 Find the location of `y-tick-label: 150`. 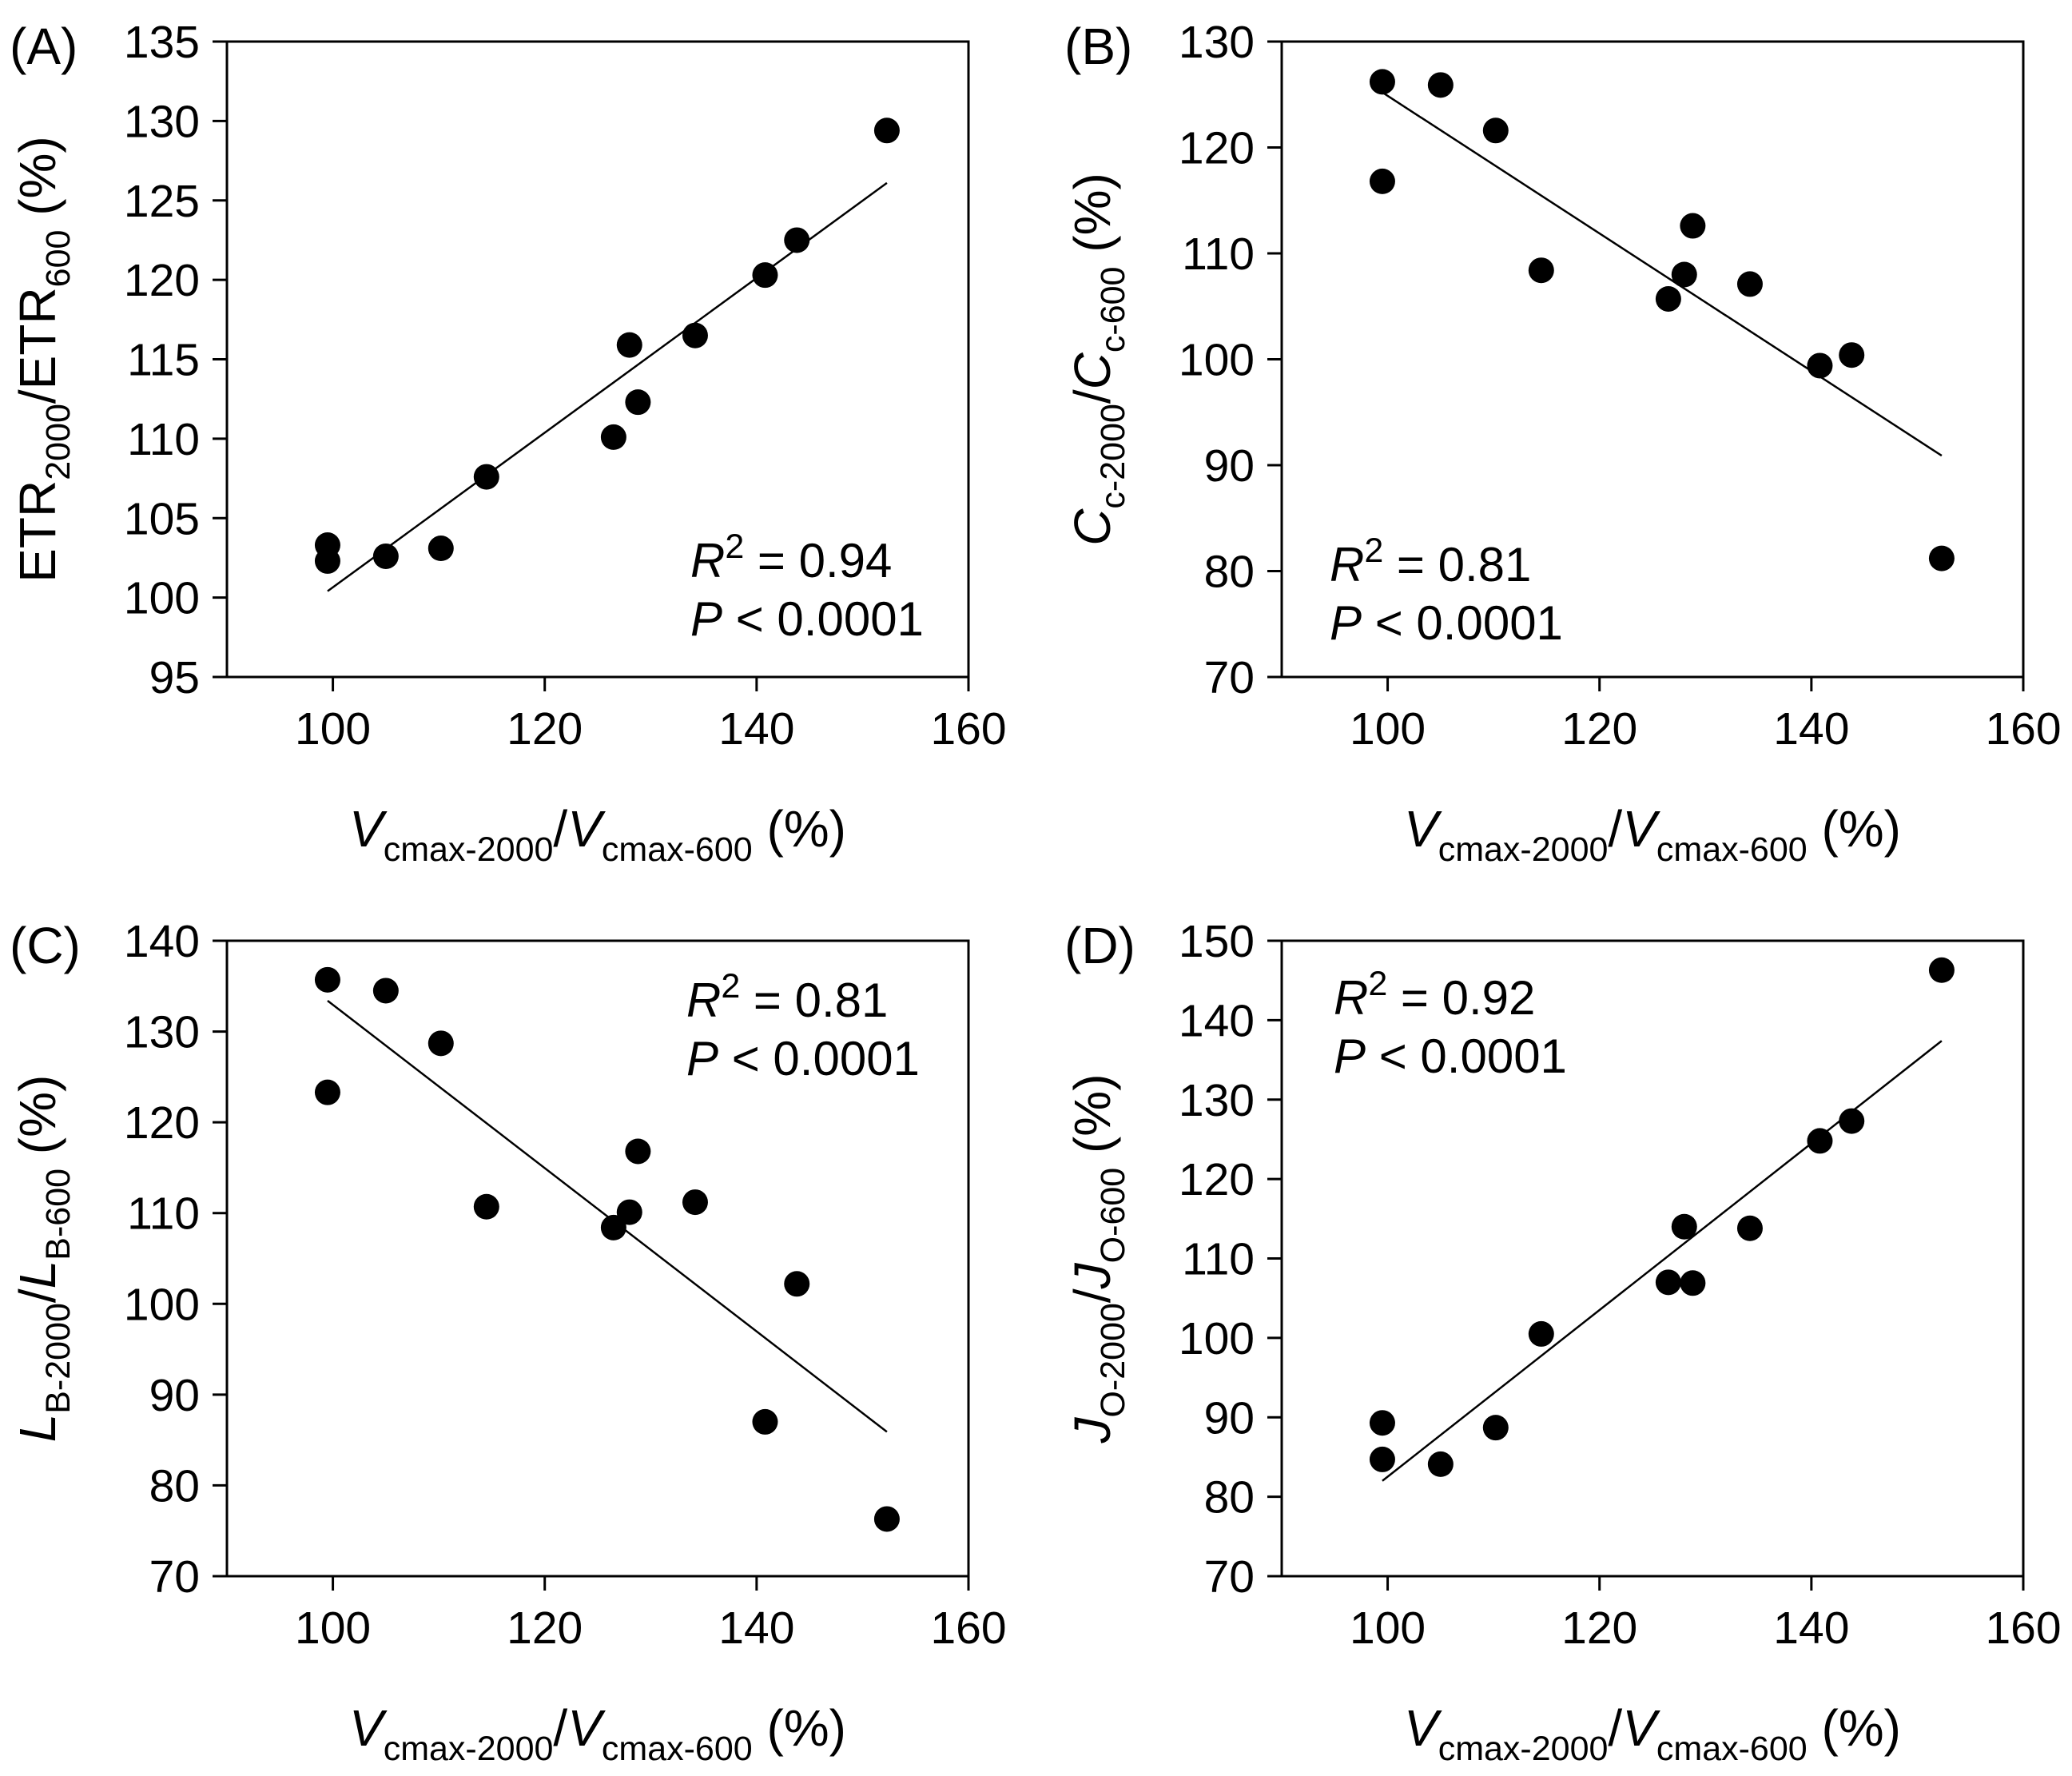

y-tick-label: 150 is located at coordinates (1217, 941).